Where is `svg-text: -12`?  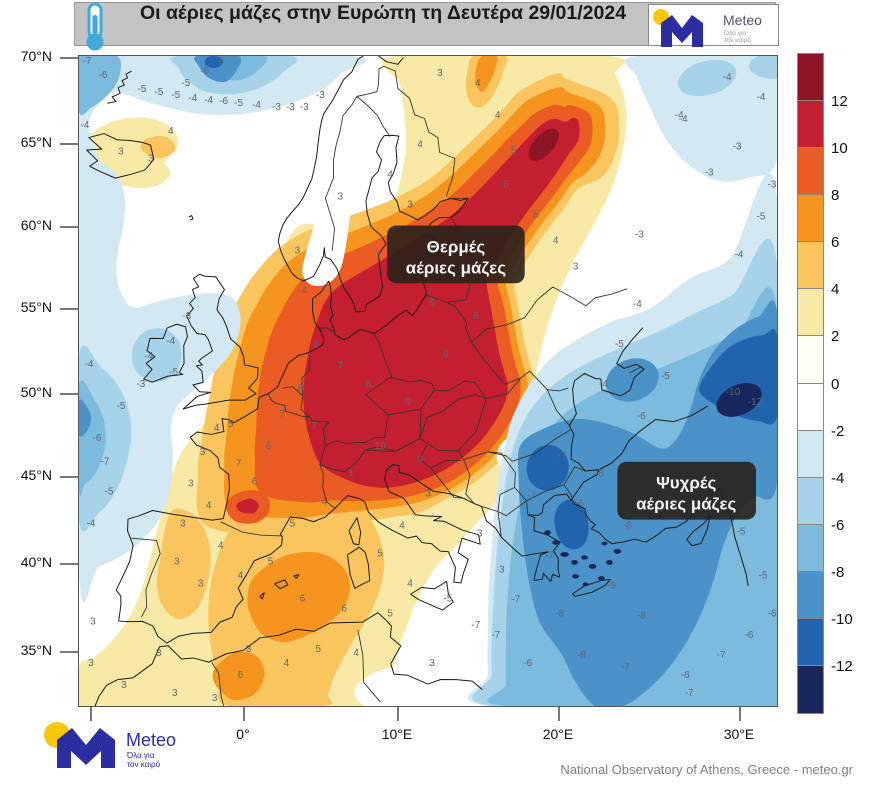 svg-text: -12 is located at coordinates (755, 402).